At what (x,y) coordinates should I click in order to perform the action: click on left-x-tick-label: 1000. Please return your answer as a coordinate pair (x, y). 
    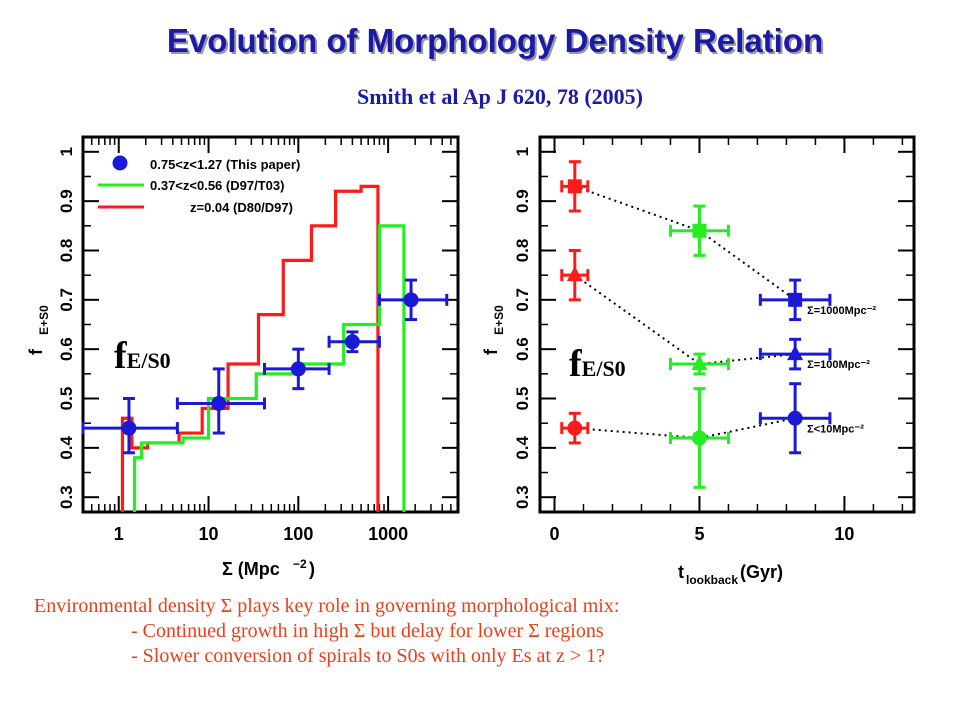
    Looking at the image, I should click on (388, 534).